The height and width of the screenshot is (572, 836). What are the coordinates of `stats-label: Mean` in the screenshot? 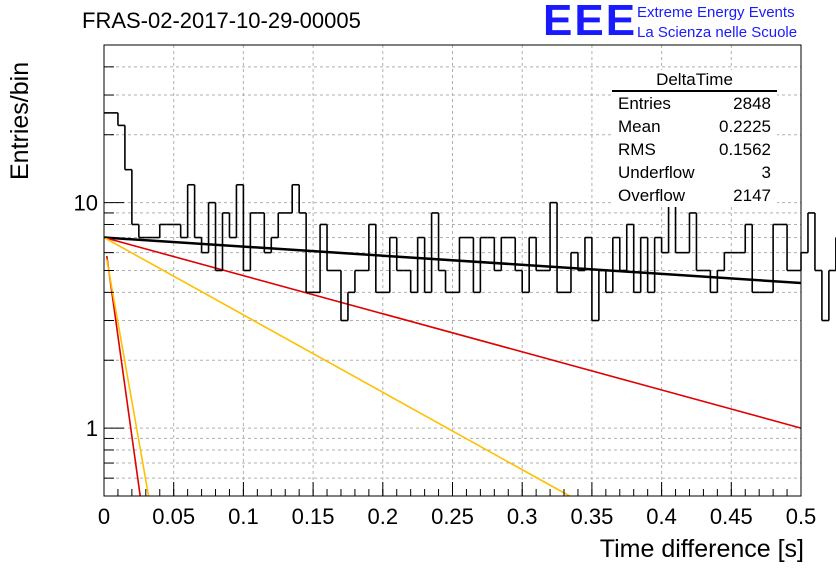 It's located at (639, 126).